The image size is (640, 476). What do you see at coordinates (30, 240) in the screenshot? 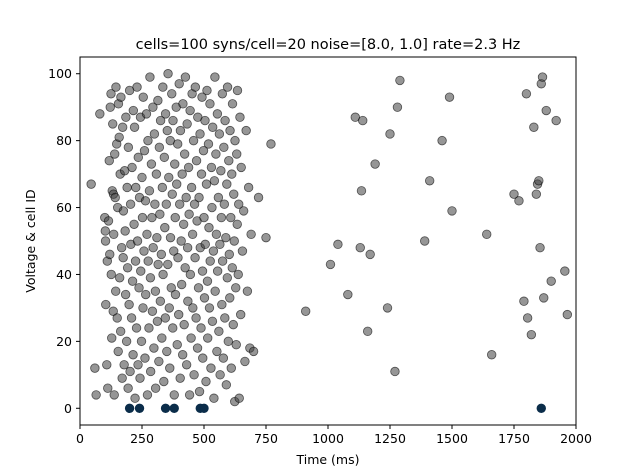
I see `y-axis-label: Voltage & cell ID` at bounding box center [30, 240].